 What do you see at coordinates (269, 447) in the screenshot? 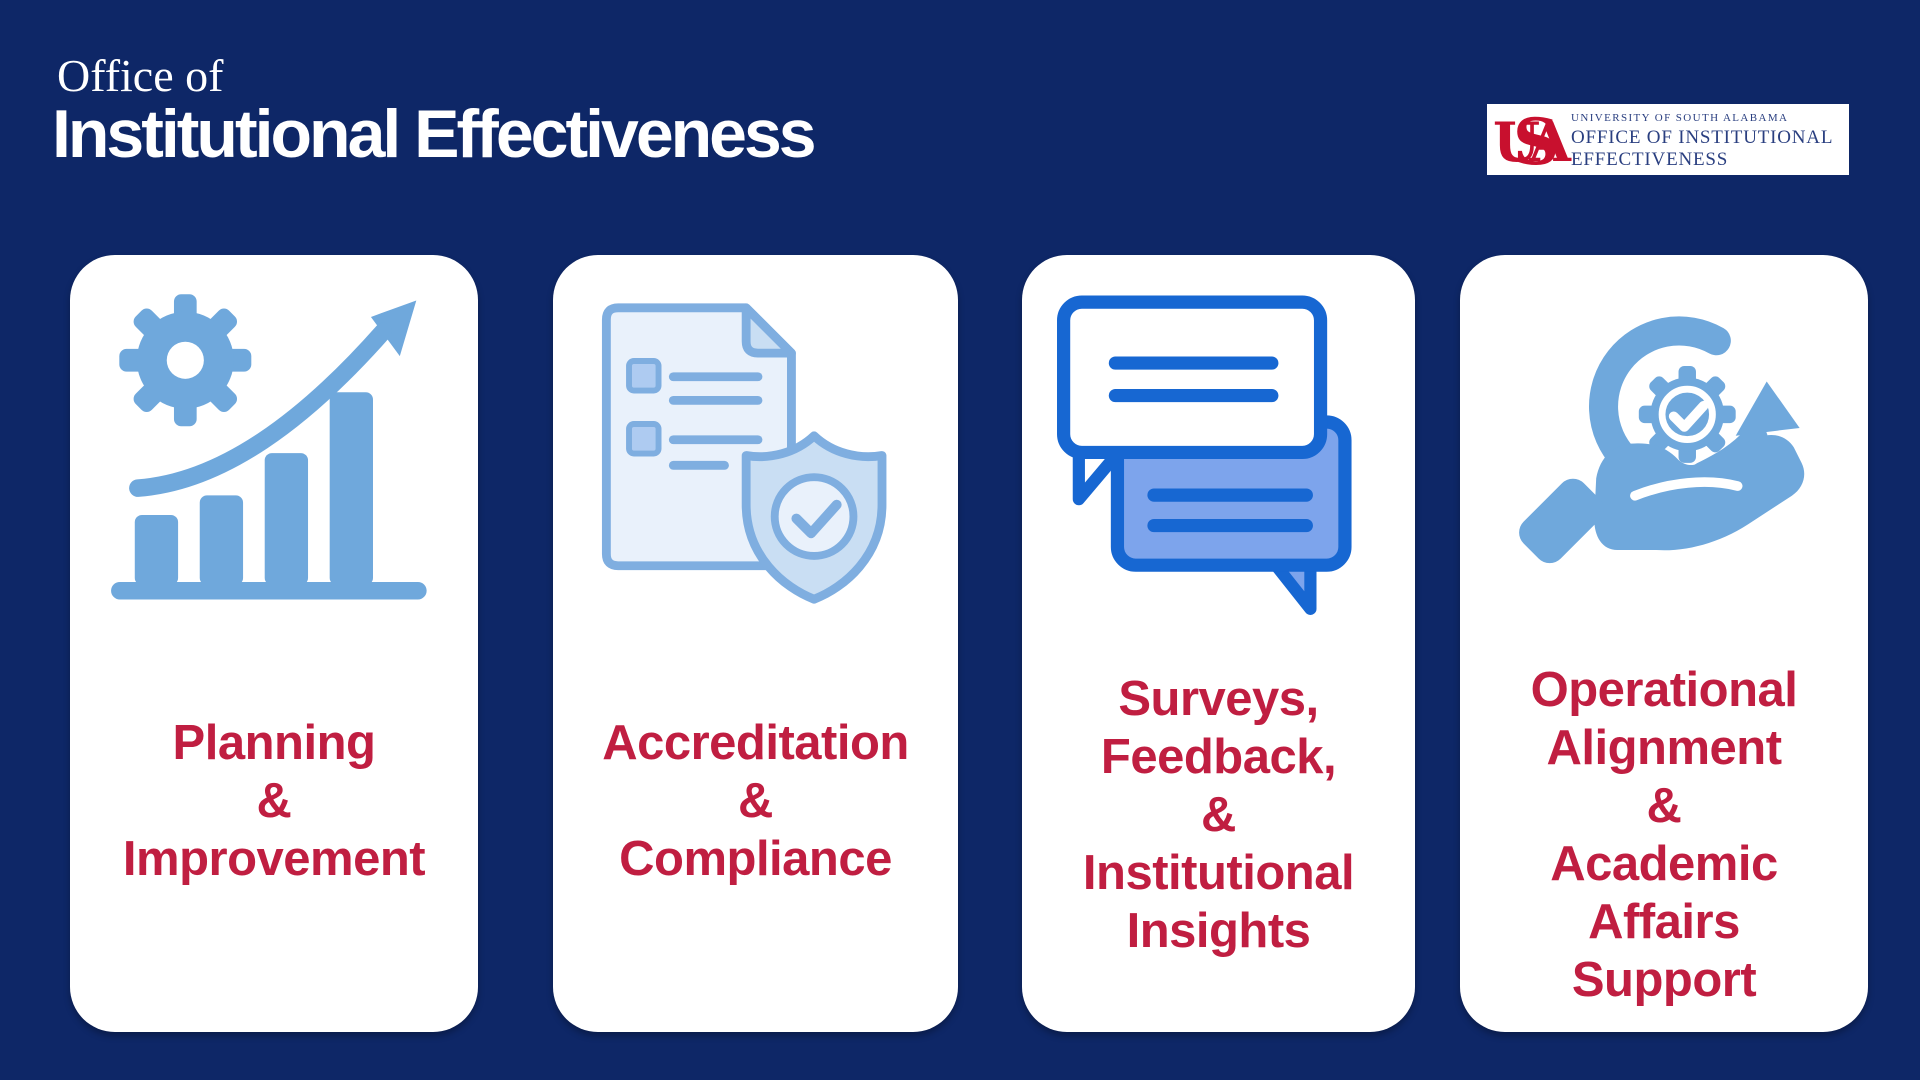
I see `growth-chart-icon` at bounding box center [269, 447].